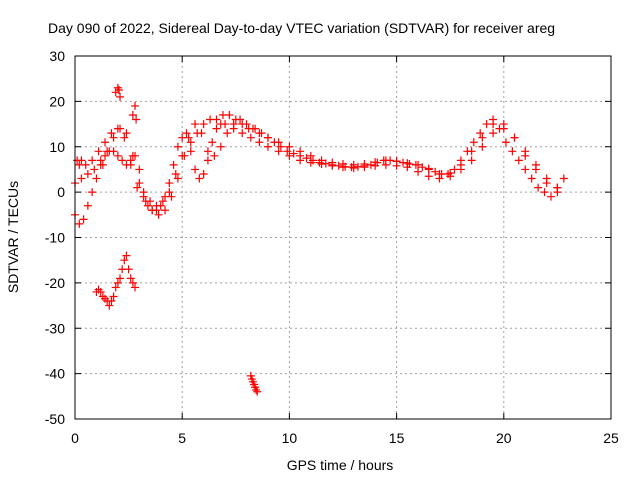 This screenshot has height=480, width=640. I want to click on y-tick-label: -30, so click(55, 328).